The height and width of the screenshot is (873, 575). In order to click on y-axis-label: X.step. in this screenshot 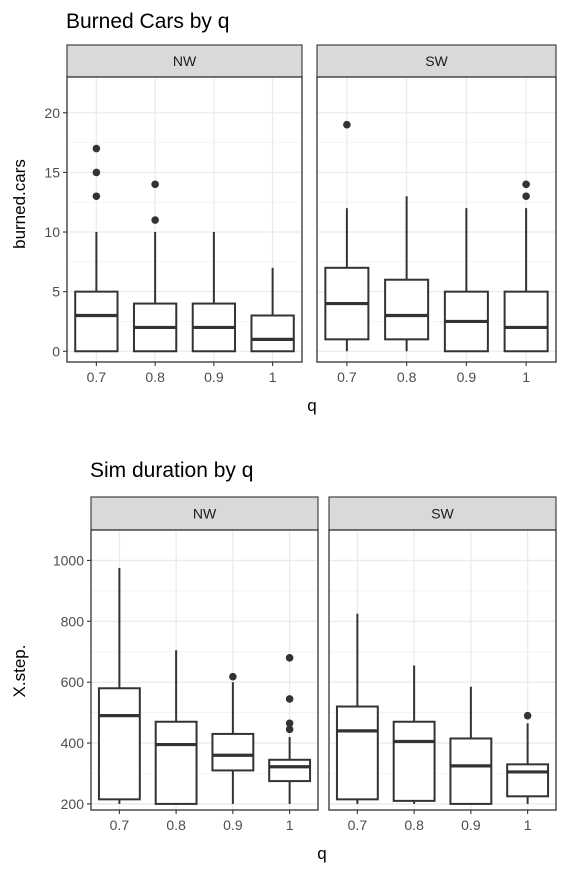, I will do `click(19, 671)`.